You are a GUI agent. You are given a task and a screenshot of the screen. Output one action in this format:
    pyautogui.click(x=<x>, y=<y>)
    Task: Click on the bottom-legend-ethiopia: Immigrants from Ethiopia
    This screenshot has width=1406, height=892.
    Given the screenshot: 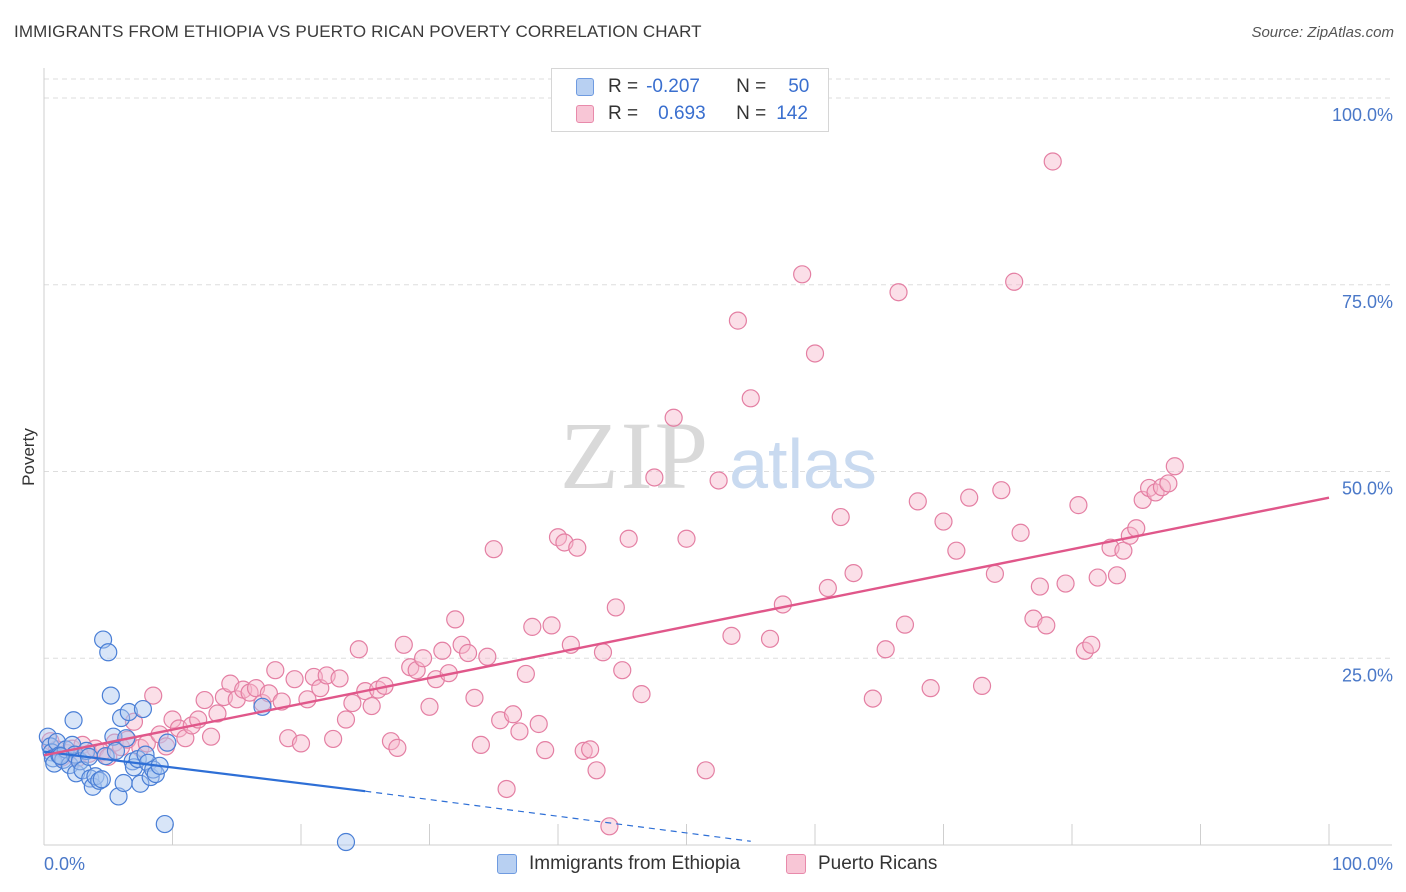 What is the action you would take?
    pyautogui.click(x=618, y=864)
    